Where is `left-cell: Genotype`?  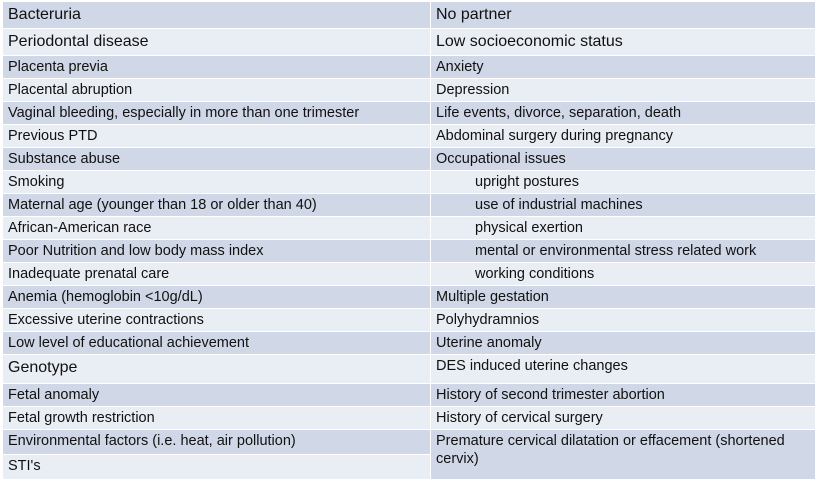
left-cell: Genotype is located at coordinates (217, 369).